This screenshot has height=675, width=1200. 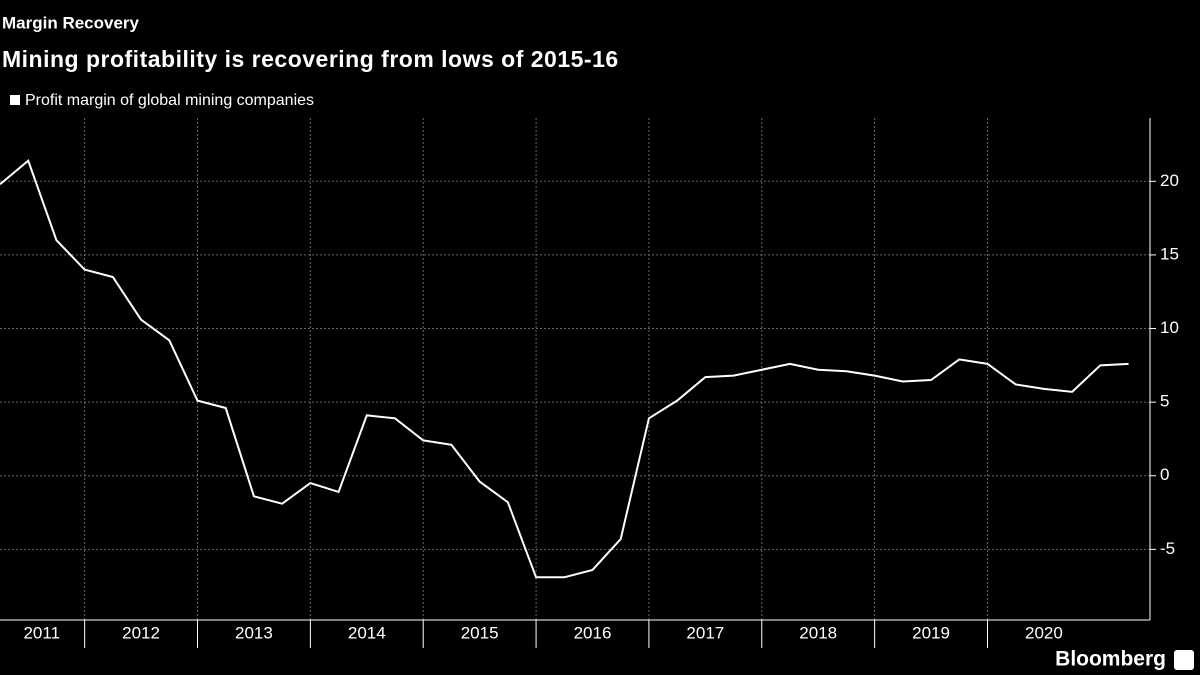 I want to click on y-tick-label: -5, so click(x=1167, y=548).